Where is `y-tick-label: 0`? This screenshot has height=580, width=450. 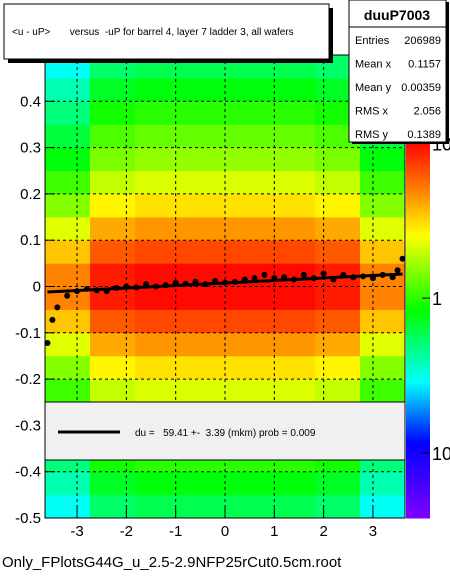
y-tick-label: 0 is located at coordinates (37, 287).